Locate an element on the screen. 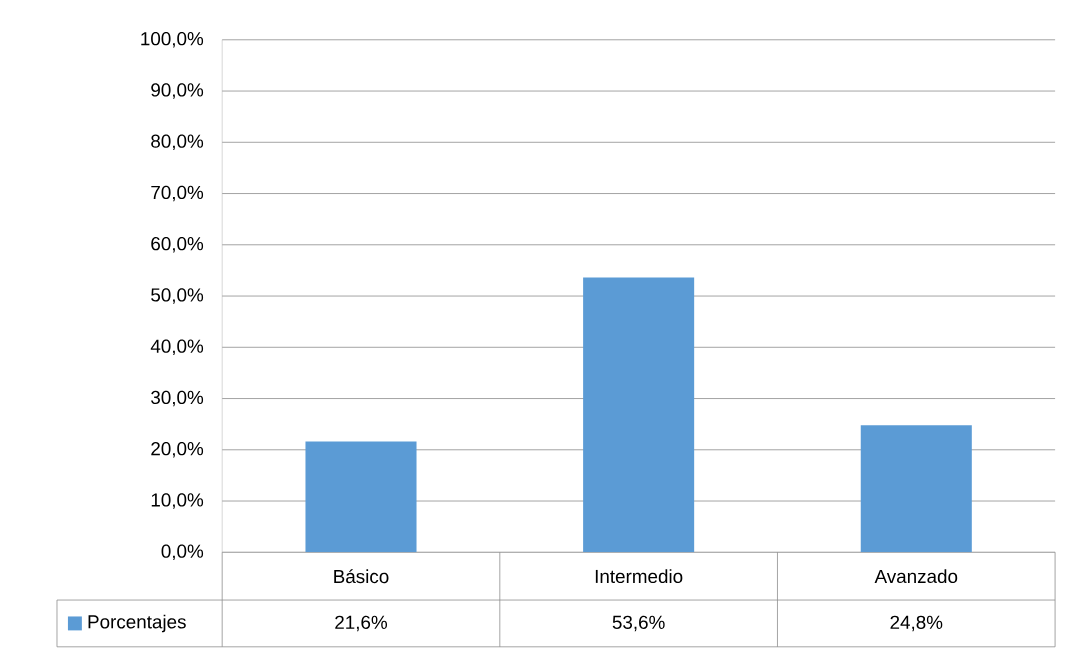 The width and height of the screenshot is (1073, 651). y-tick-label: 100,0% is located at coordinates (172, 40).